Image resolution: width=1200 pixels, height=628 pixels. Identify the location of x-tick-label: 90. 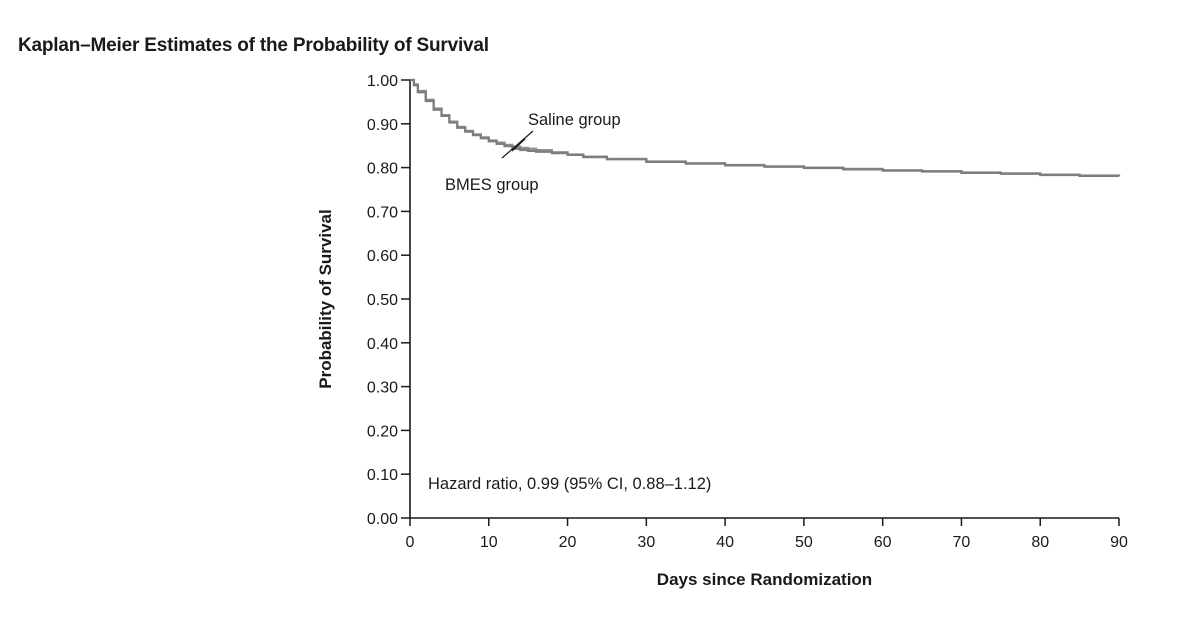
(1119, 542).